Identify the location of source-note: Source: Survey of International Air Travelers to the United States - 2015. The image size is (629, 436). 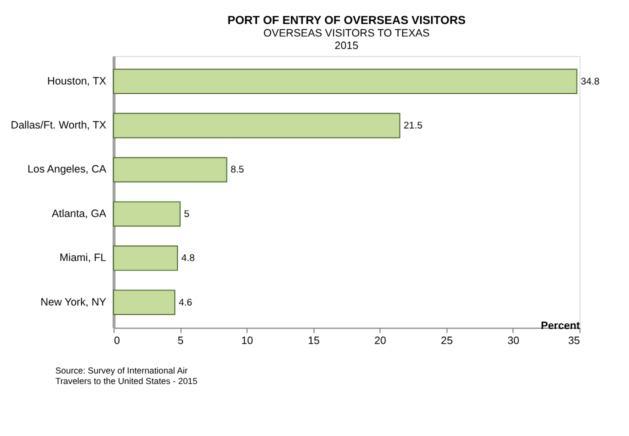
(126, 375).